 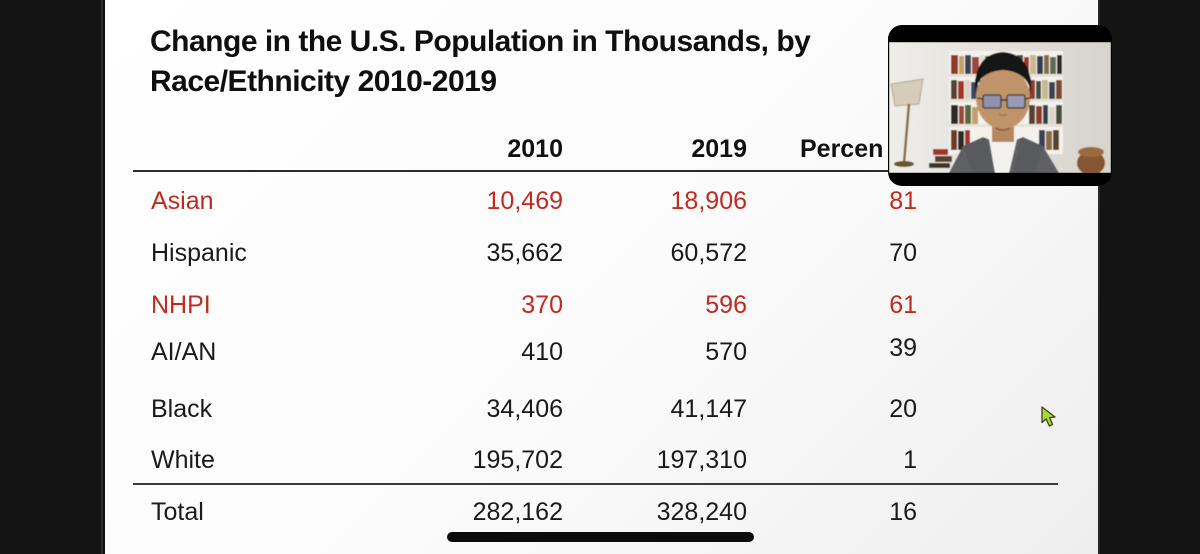 I want to click on value-2019: 60,572, so click(x=708, y=253).